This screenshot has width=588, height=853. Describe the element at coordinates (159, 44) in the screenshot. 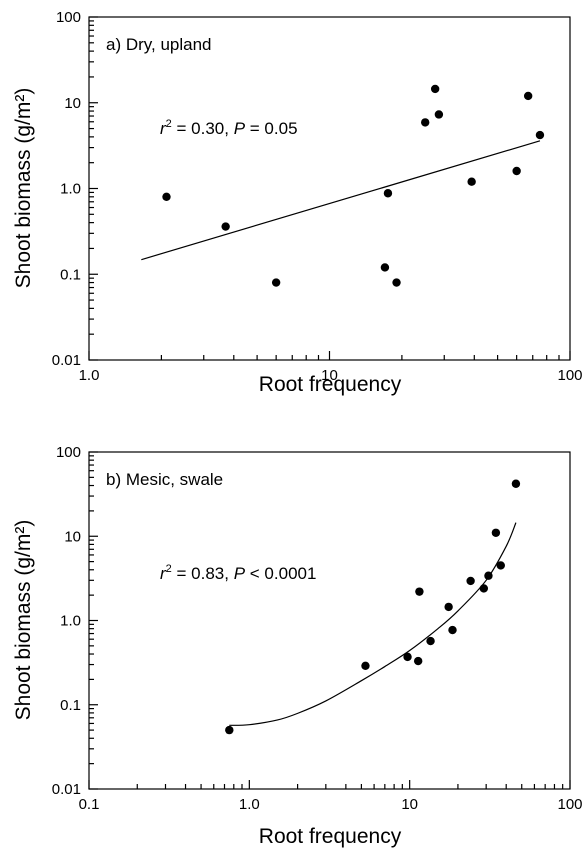

I see `panel-a-title: a) Dry, upland` at that location.